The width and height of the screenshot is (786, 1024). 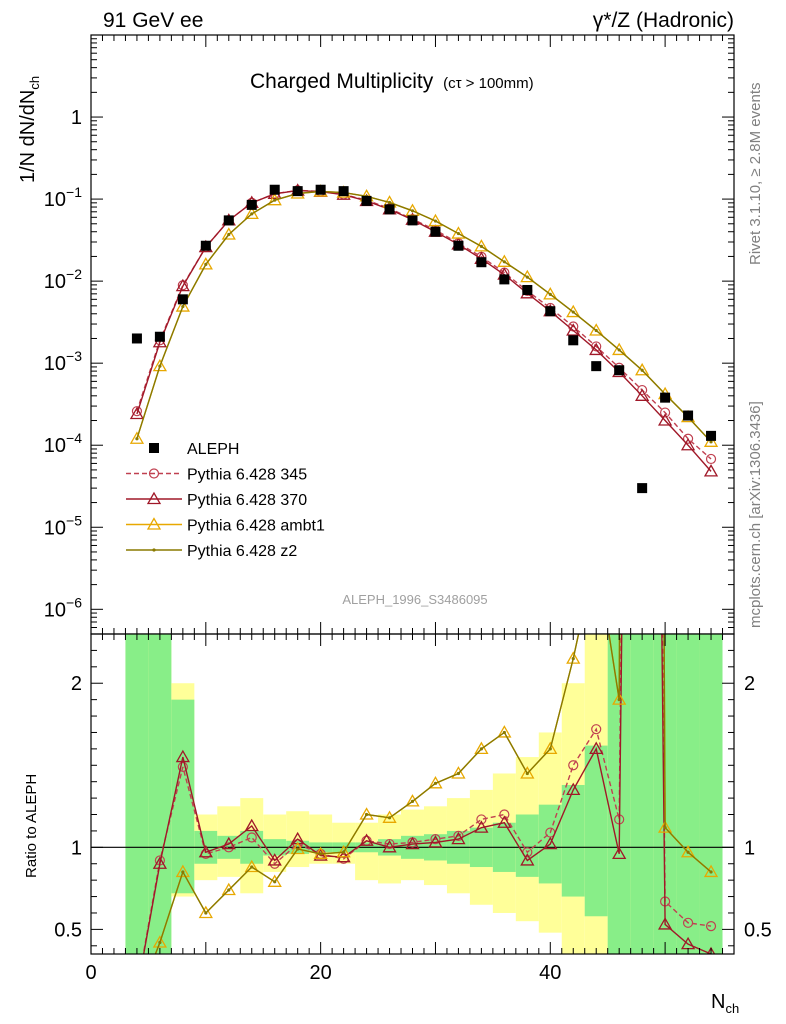 What do you see at coordinates (68, 930) in the screenshot?
I see `ratio-y-tick-label: 0.5` at bounding box center [68, 930].